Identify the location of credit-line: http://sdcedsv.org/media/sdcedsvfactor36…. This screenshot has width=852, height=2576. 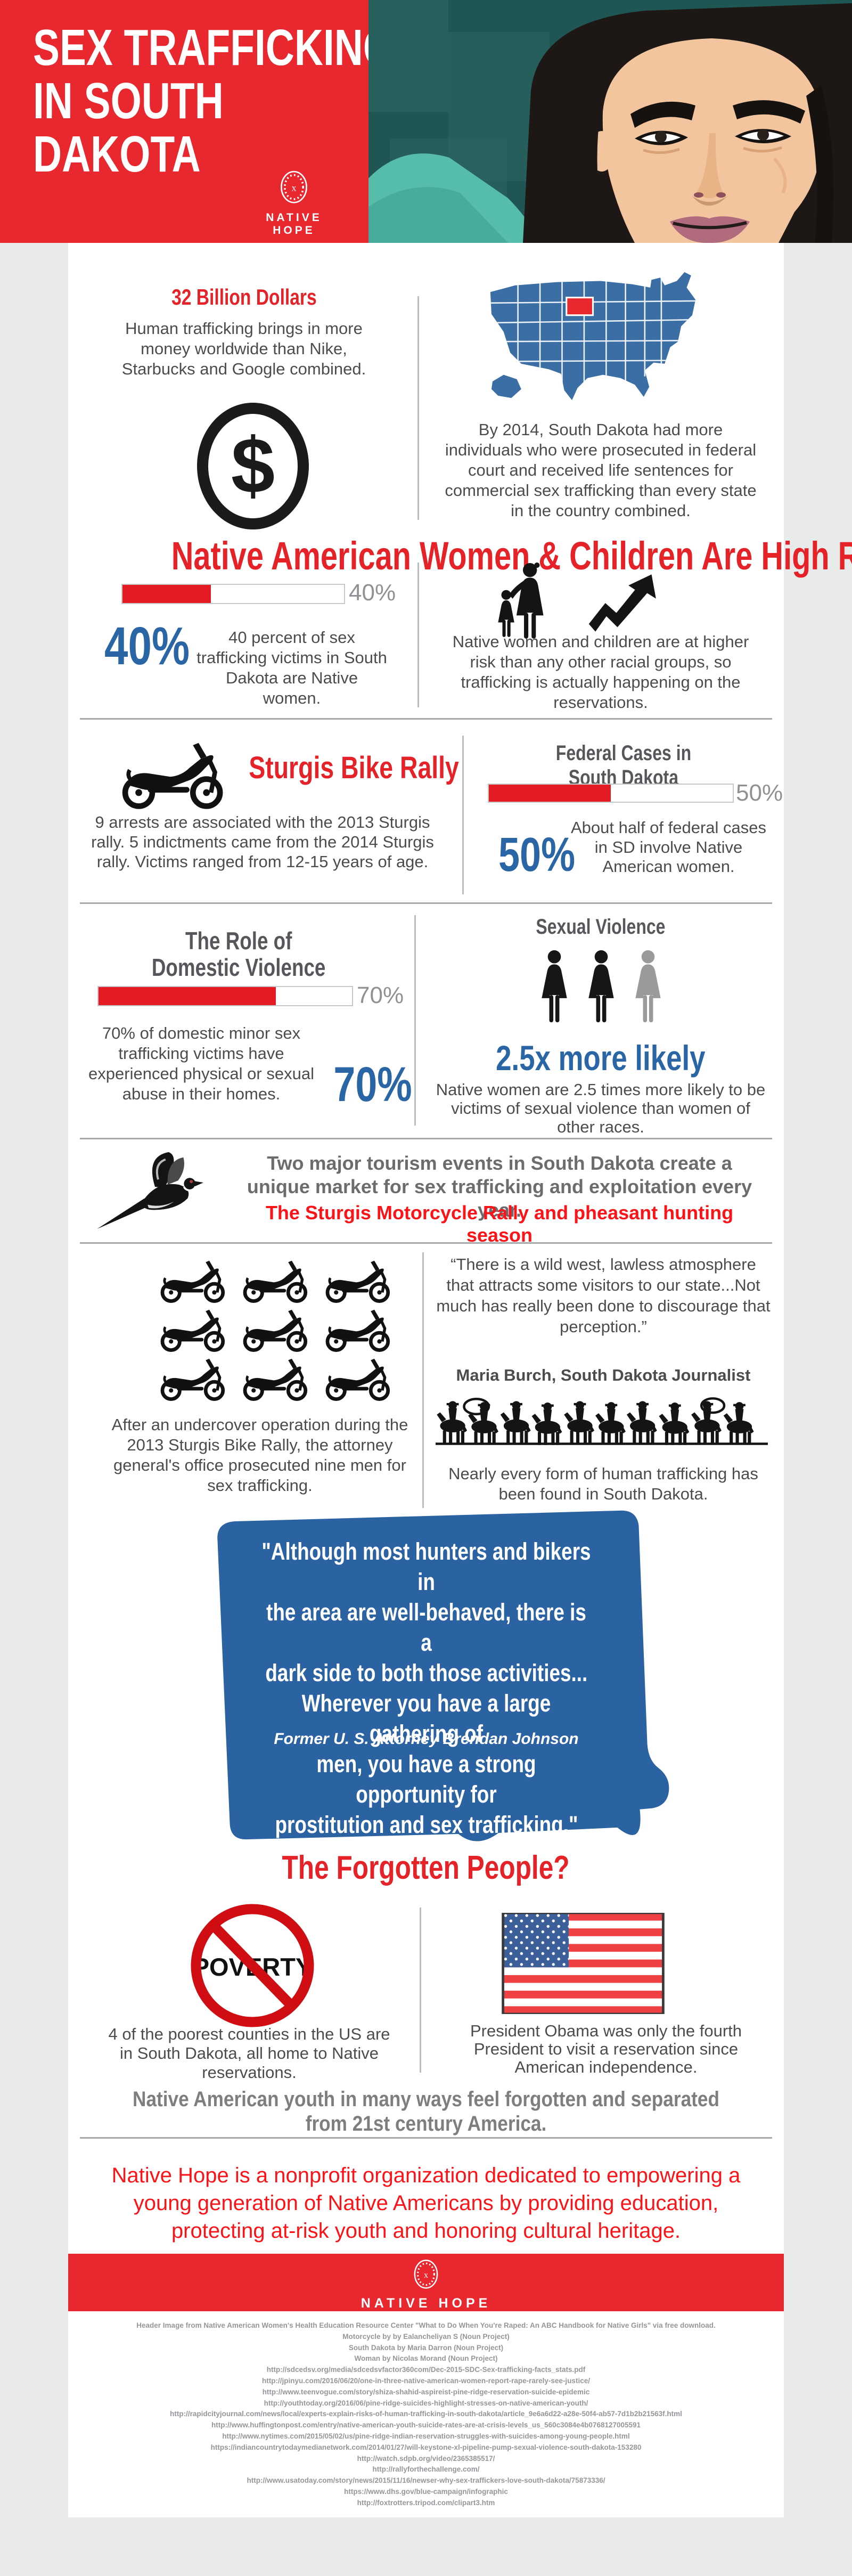
(426, 2370).